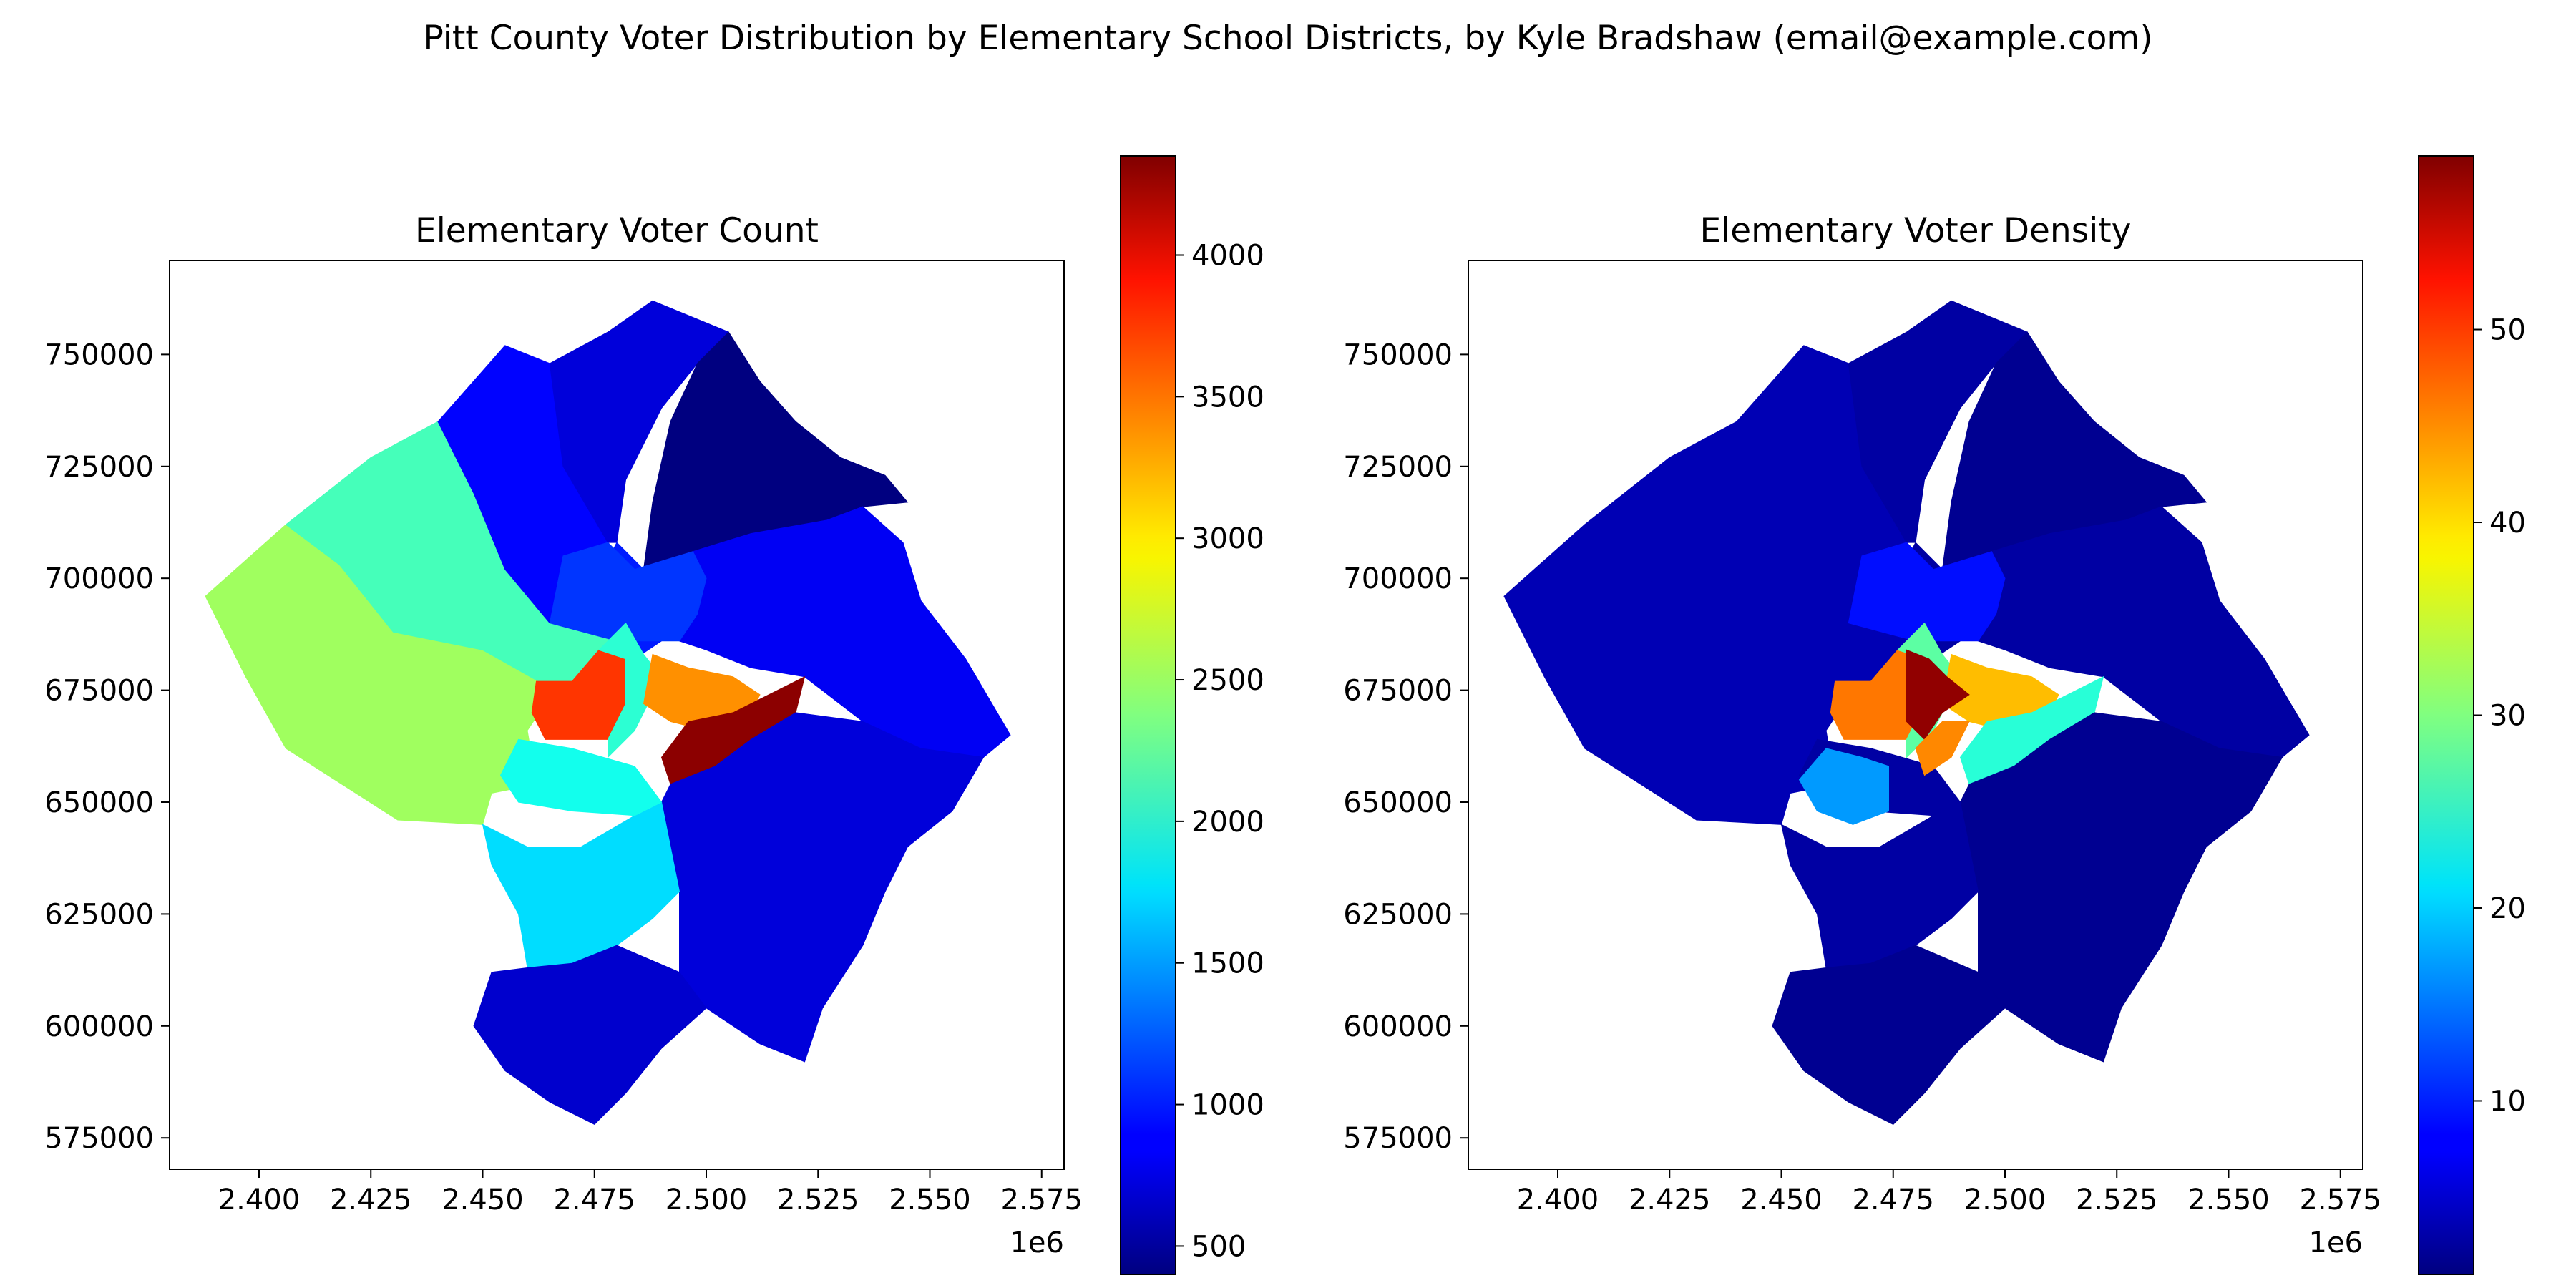 The width and height of the screenshot is (2576, 1288). What do you see at coordinates (1192, 715) in the screenshot?
I see `colorbar: 500 1000 1500 2000 2500 3000 3500 4000` at bounding box center [1192, 715].